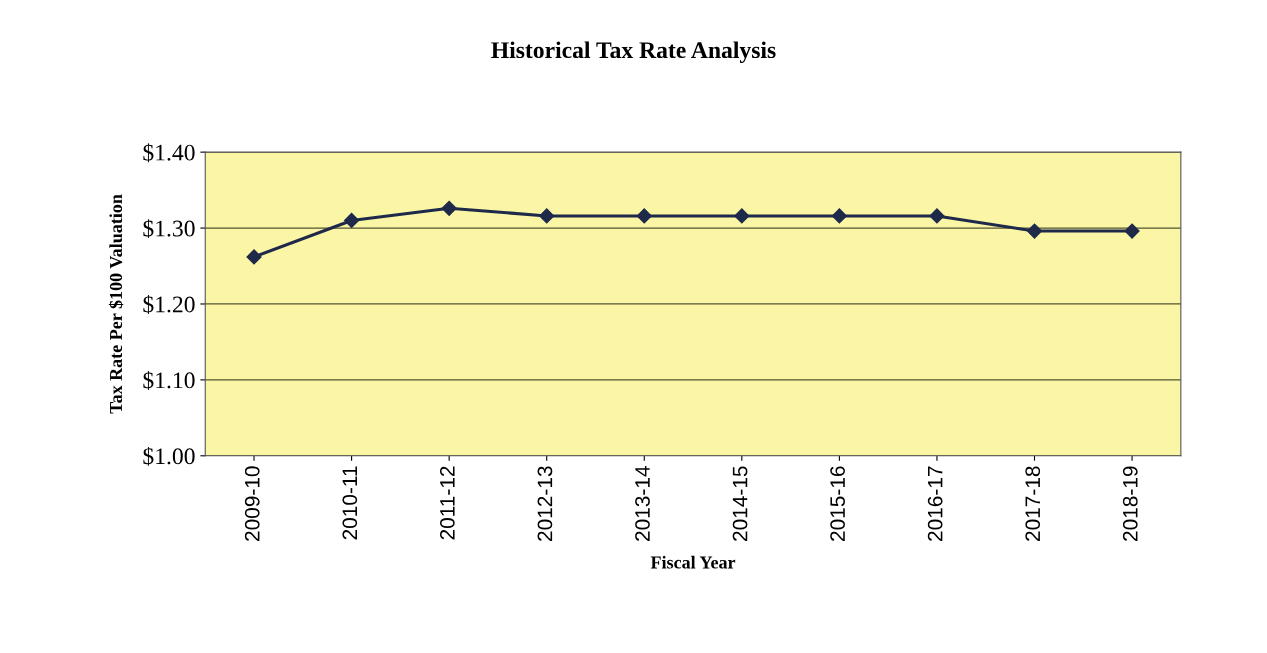  Describe the element at coordinates (116, 304) in the screenshot. I see `y-axis-title: Tax Rate Per $100 Valuation` at that location.